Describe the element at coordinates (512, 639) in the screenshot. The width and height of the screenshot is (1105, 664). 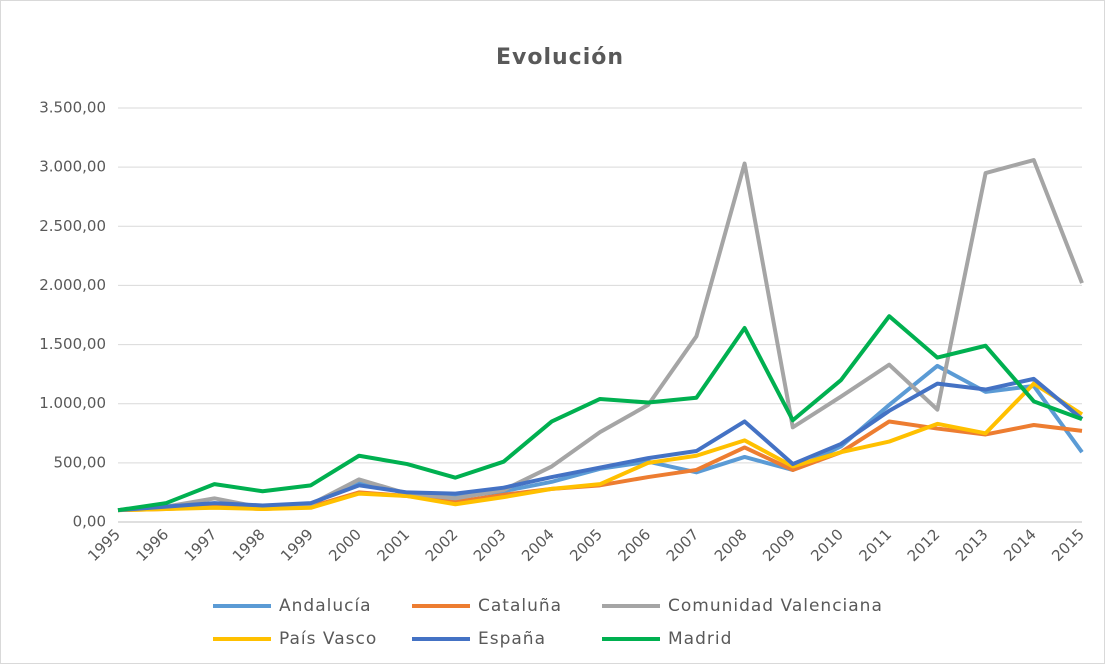
I see `legend-label: España` at that location.